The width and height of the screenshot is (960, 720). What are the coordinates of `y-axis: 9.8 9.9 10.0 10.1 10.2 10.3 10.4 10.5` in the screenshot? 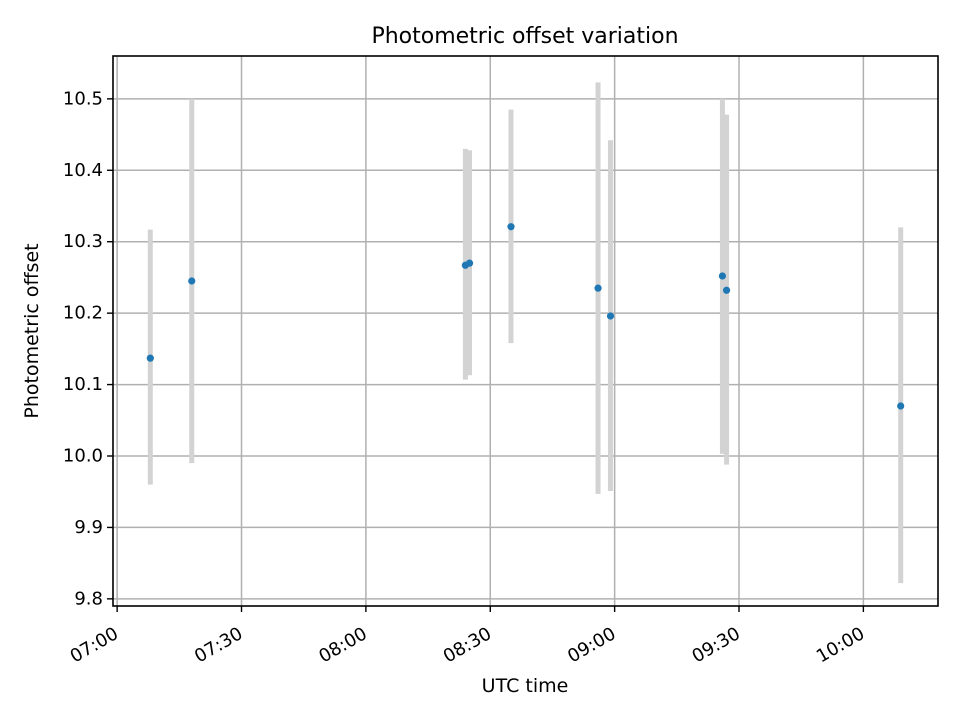 It's located at (88, 348).